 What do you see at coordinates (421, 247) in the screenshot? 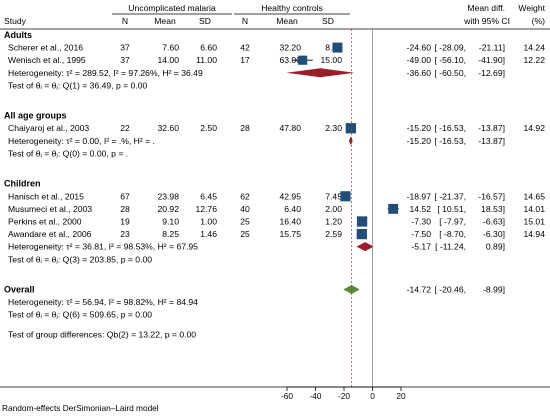
I see `group-summary-ci-2-es: -5.17` at bounding box center [421, 247].